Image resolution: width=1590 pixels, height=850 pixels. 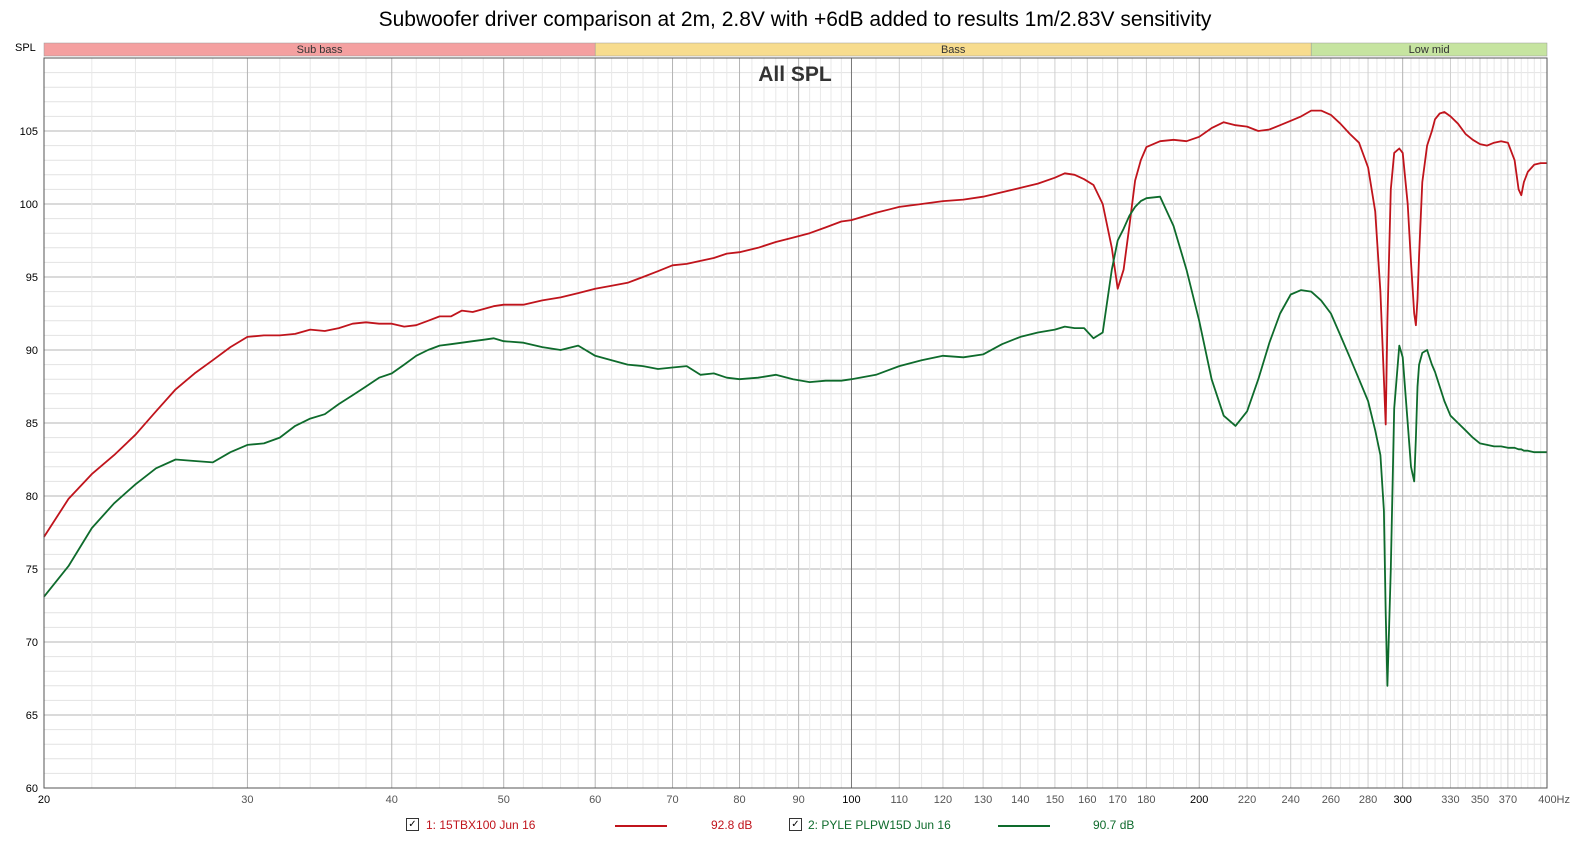 What do you see at coordinates (29, 460) in the screenshot?
I see `y-tick-labels: 60 65 70 75 80 85 90 95 100 105` at bounding box center [29, 460].